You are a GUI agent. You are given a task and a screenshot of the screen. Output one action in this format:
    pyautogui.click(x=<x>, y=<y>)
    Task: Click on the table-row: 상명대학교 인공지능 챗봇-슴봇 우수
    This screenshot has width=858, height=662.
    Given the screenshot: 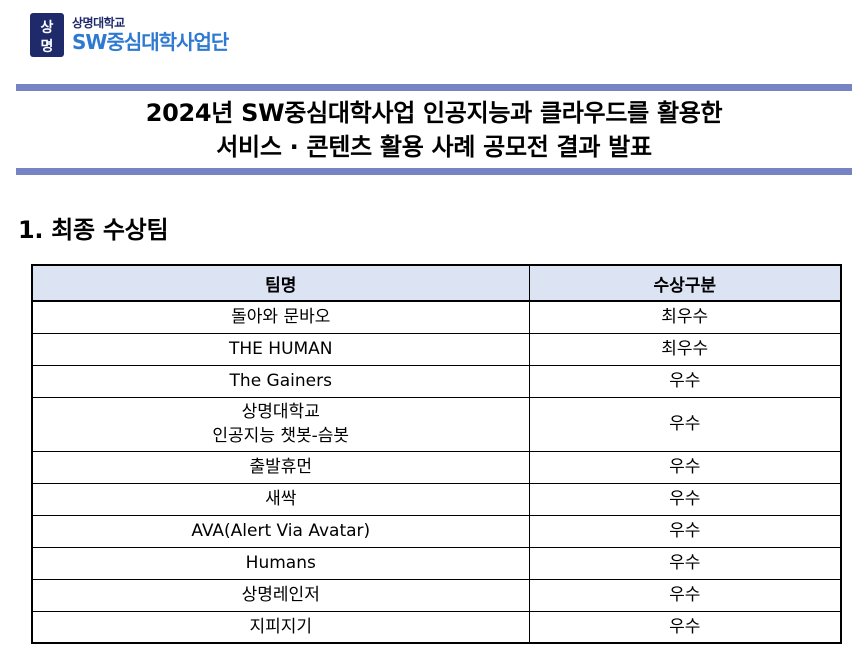 What is the action you would take?
    pyautogui.click(x=436, y=424)
    